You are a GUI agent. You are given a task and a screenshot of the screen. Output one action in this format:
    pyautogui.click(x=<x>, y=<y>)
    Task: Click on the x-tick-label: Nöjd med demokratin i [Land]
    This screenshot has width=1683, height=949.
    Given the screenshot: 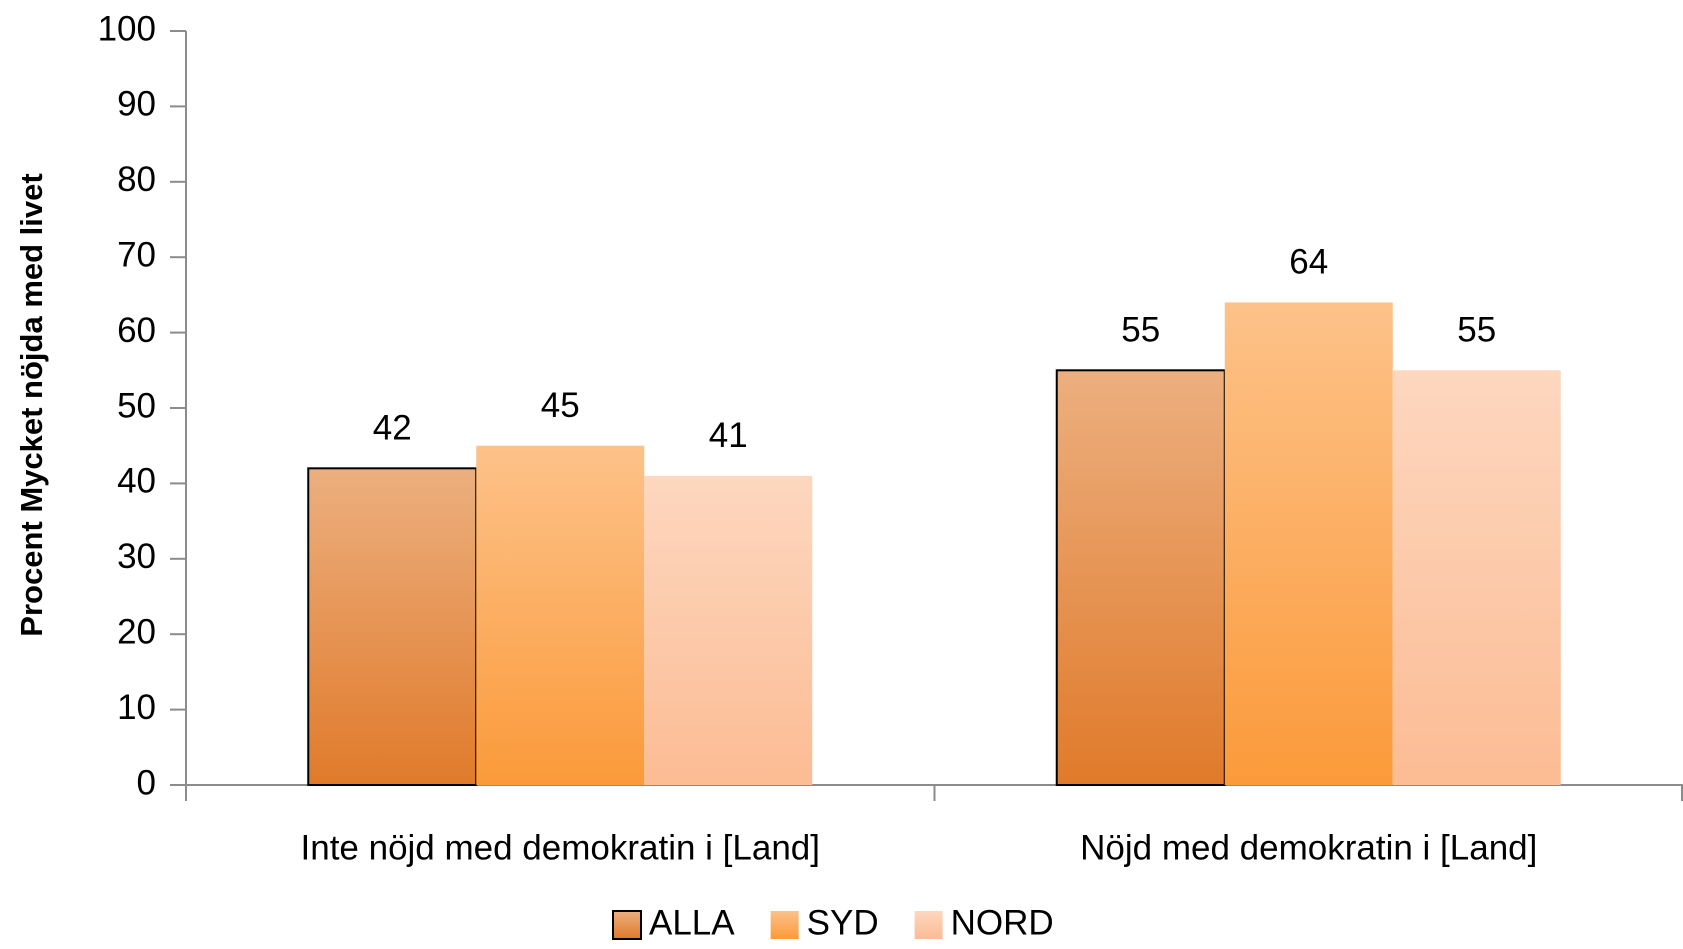 What is the action you would take?
    pyautogui.click(x=1308, y=847)
    